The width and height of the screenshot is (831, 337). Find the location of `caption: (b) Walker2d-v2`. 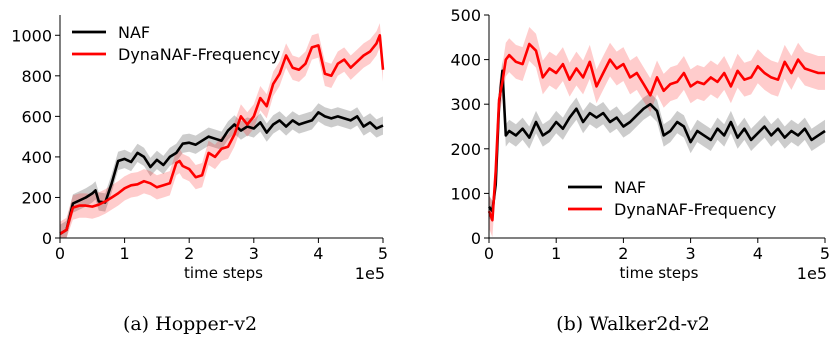

caption: (b) Walker2d-v2 is located at coordinates (633, 324).